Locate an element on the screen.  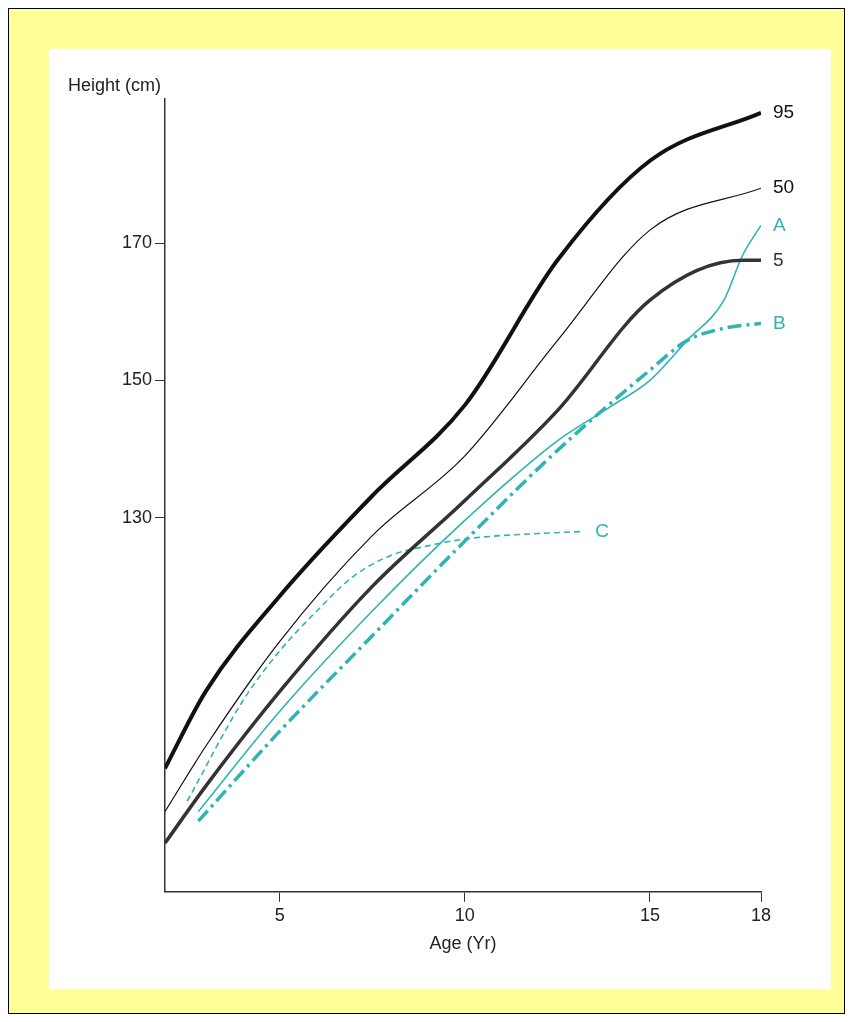
series-label: C is located at coordinates (602, 530).